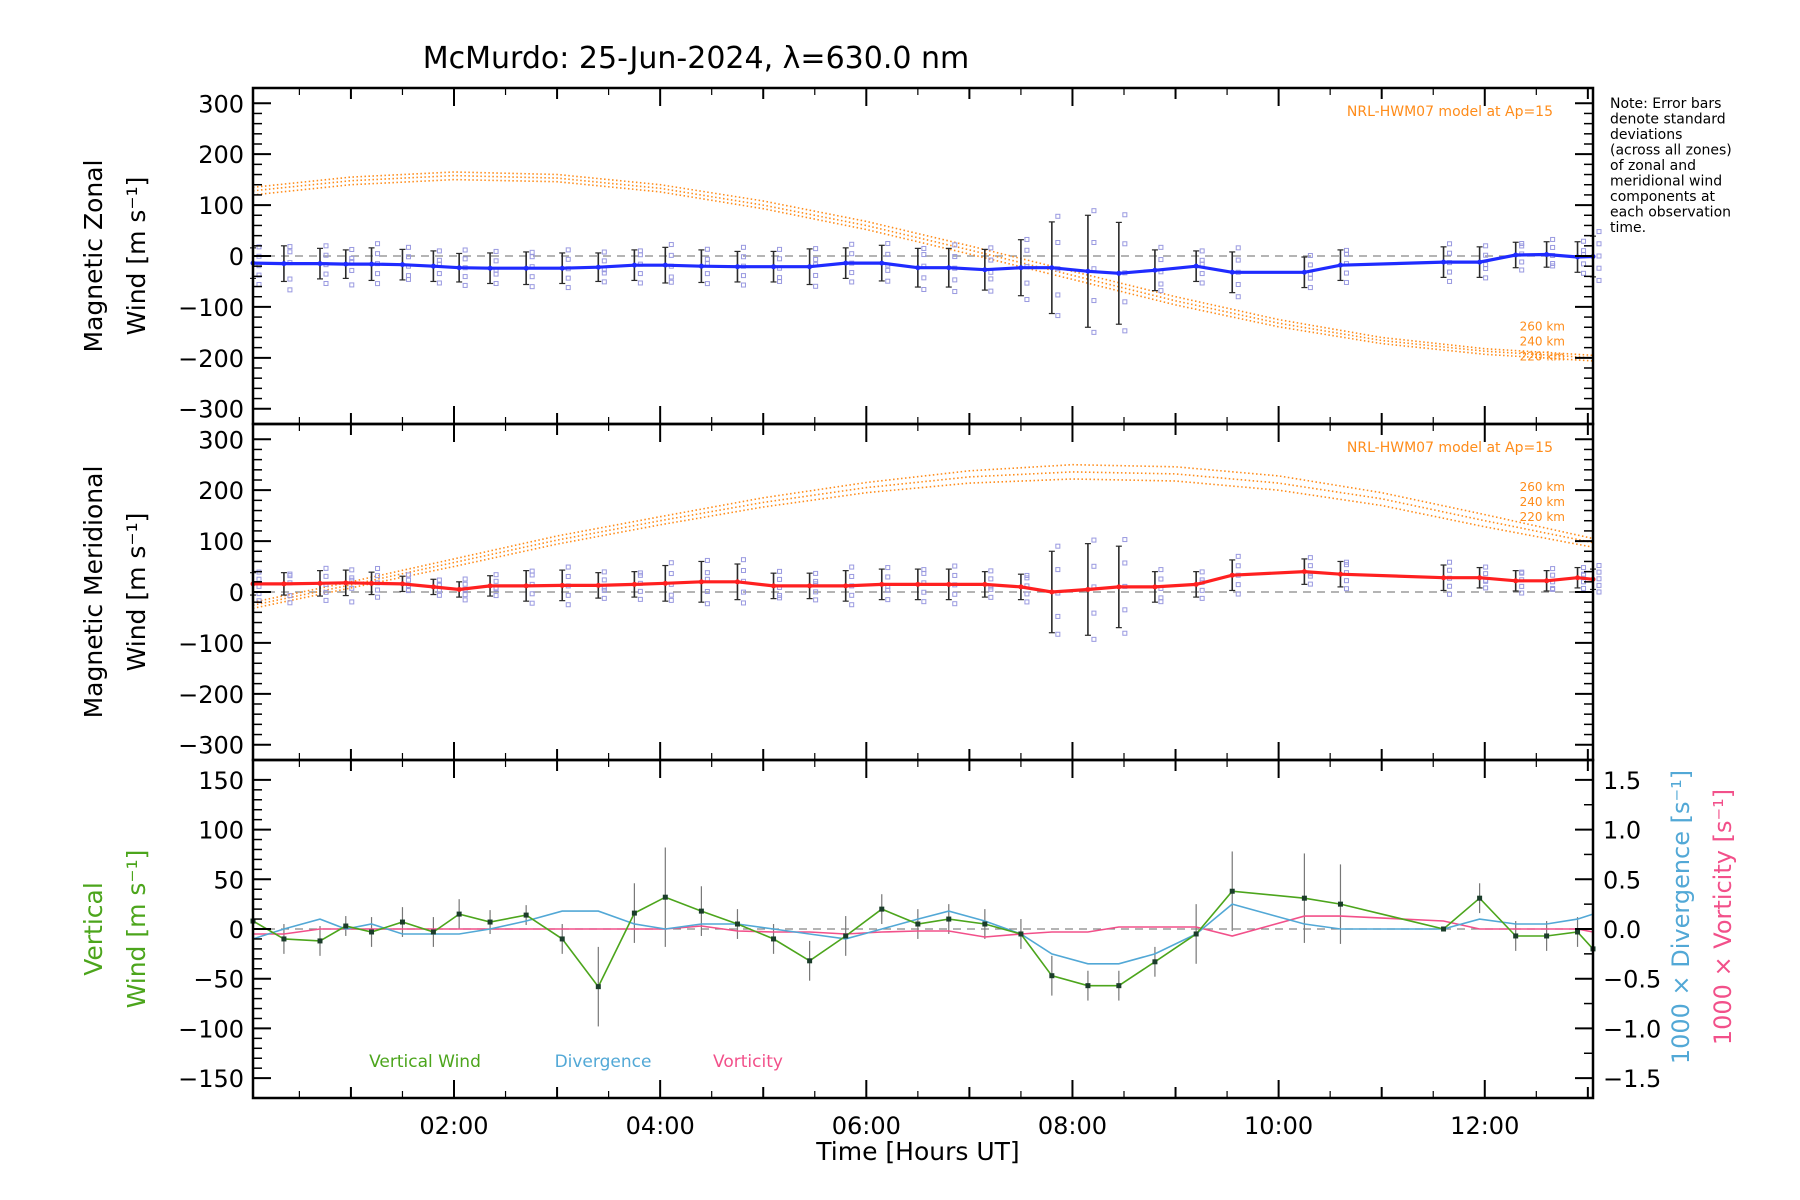  Describe the element at coordinates (236, 593) in the screenshot. I see `y-tick-label: 0` at that location.